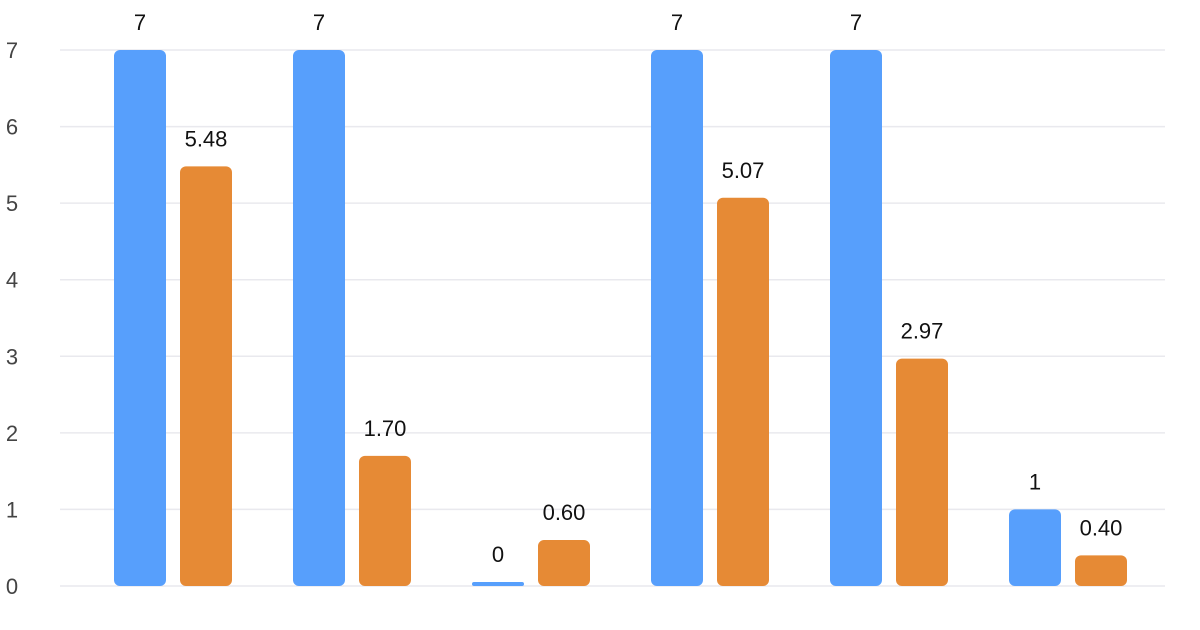 The image size is (1200, 630). What do you see at coordinates (1101, 527) in the screenshot?
I see `data-label-series-2-cat-6: 0.40` at bounding box center [1101, 527].